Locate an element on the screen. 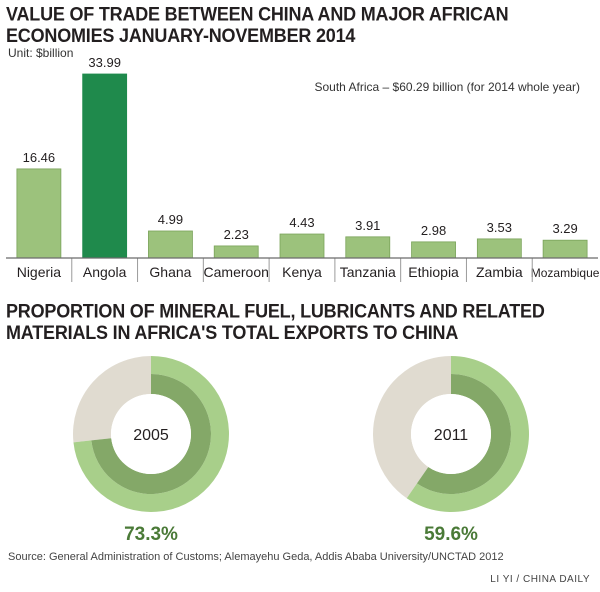 This screenshot has height=592, width=600. value-label-angola: 33.99 is located at coordinates (104, 62).